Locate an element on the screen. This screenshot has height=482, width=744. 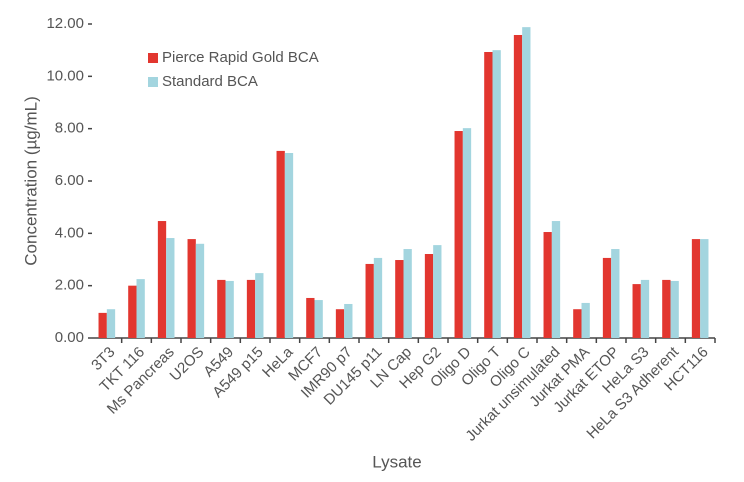
x-axis-label: Lysate is located at coordinates (396, 461).